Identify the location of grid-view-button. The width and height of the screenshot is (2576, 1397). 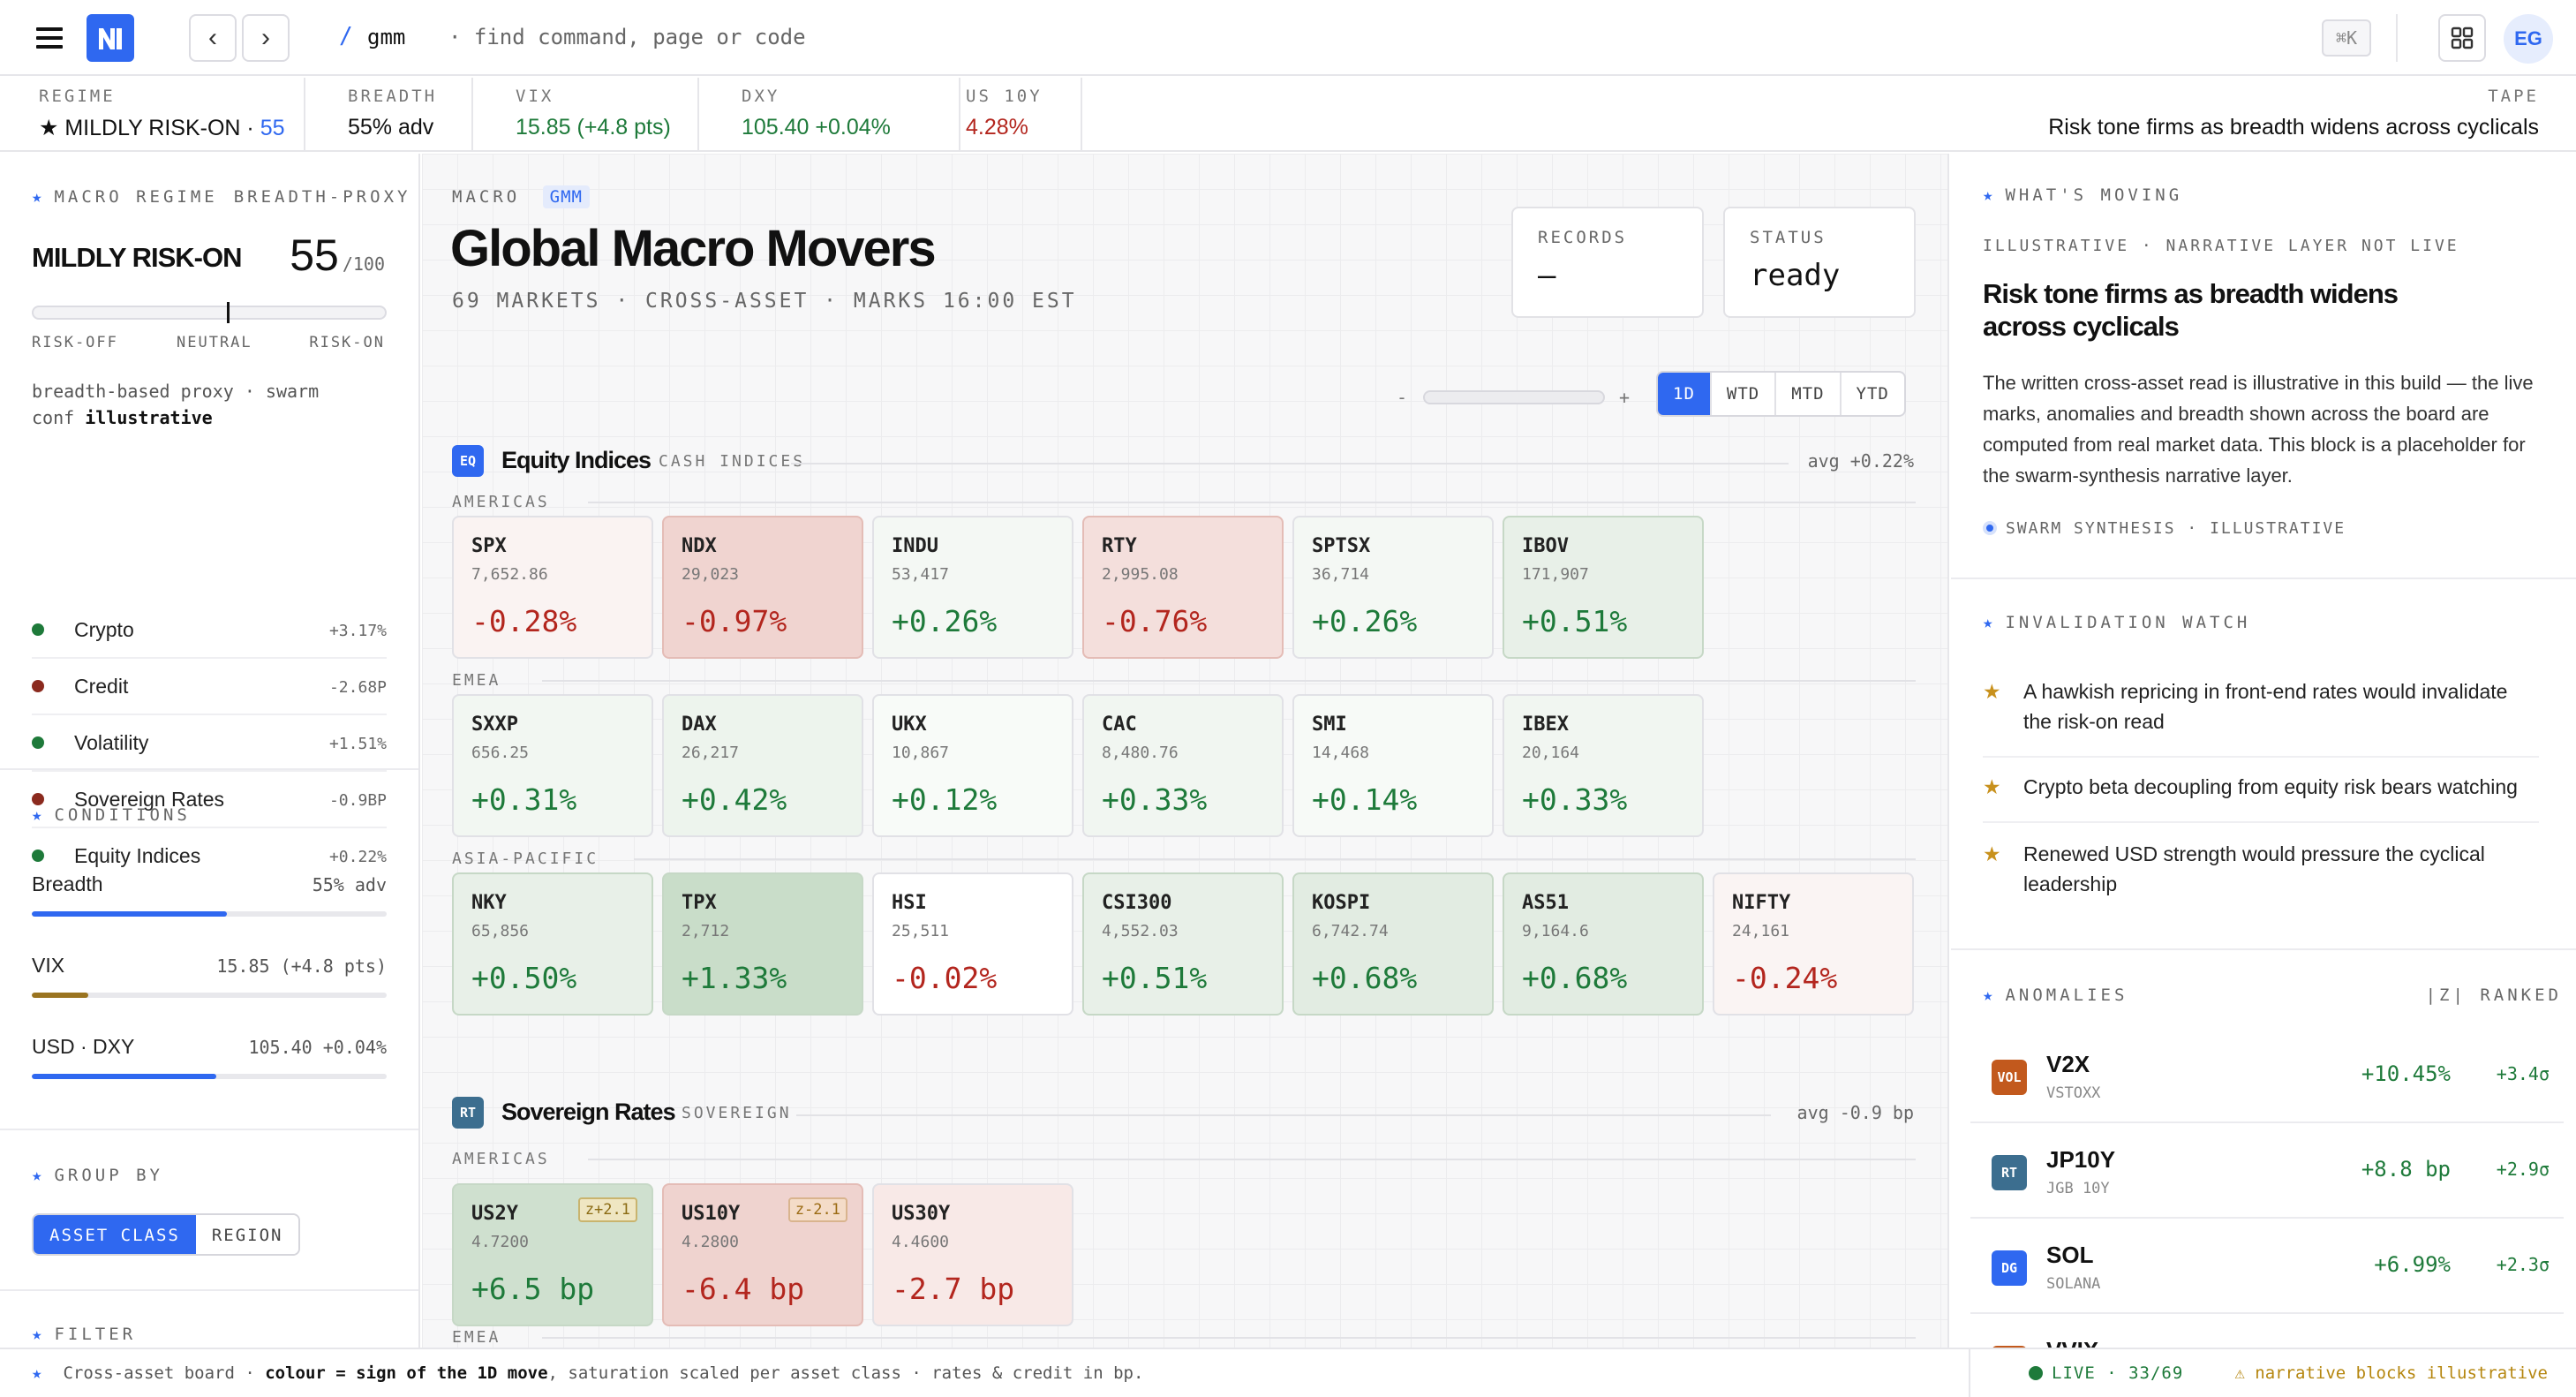
(2462, 38).